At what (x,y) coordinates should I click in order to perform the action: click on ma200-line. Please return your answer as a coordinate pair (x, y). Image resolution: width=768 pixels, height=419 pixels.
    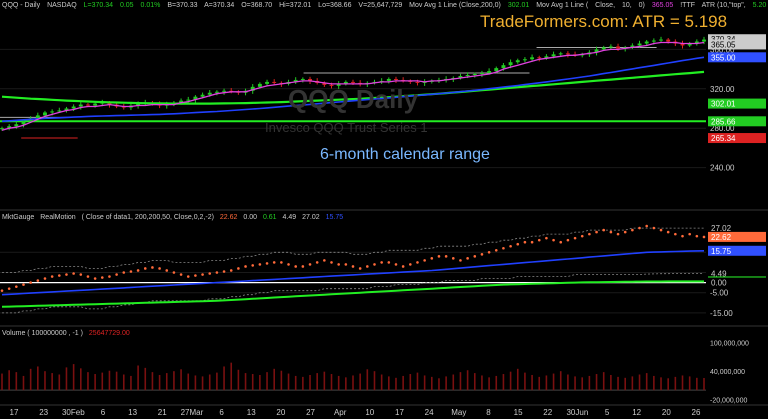
    Looking at the image, I should click on (353, 87).